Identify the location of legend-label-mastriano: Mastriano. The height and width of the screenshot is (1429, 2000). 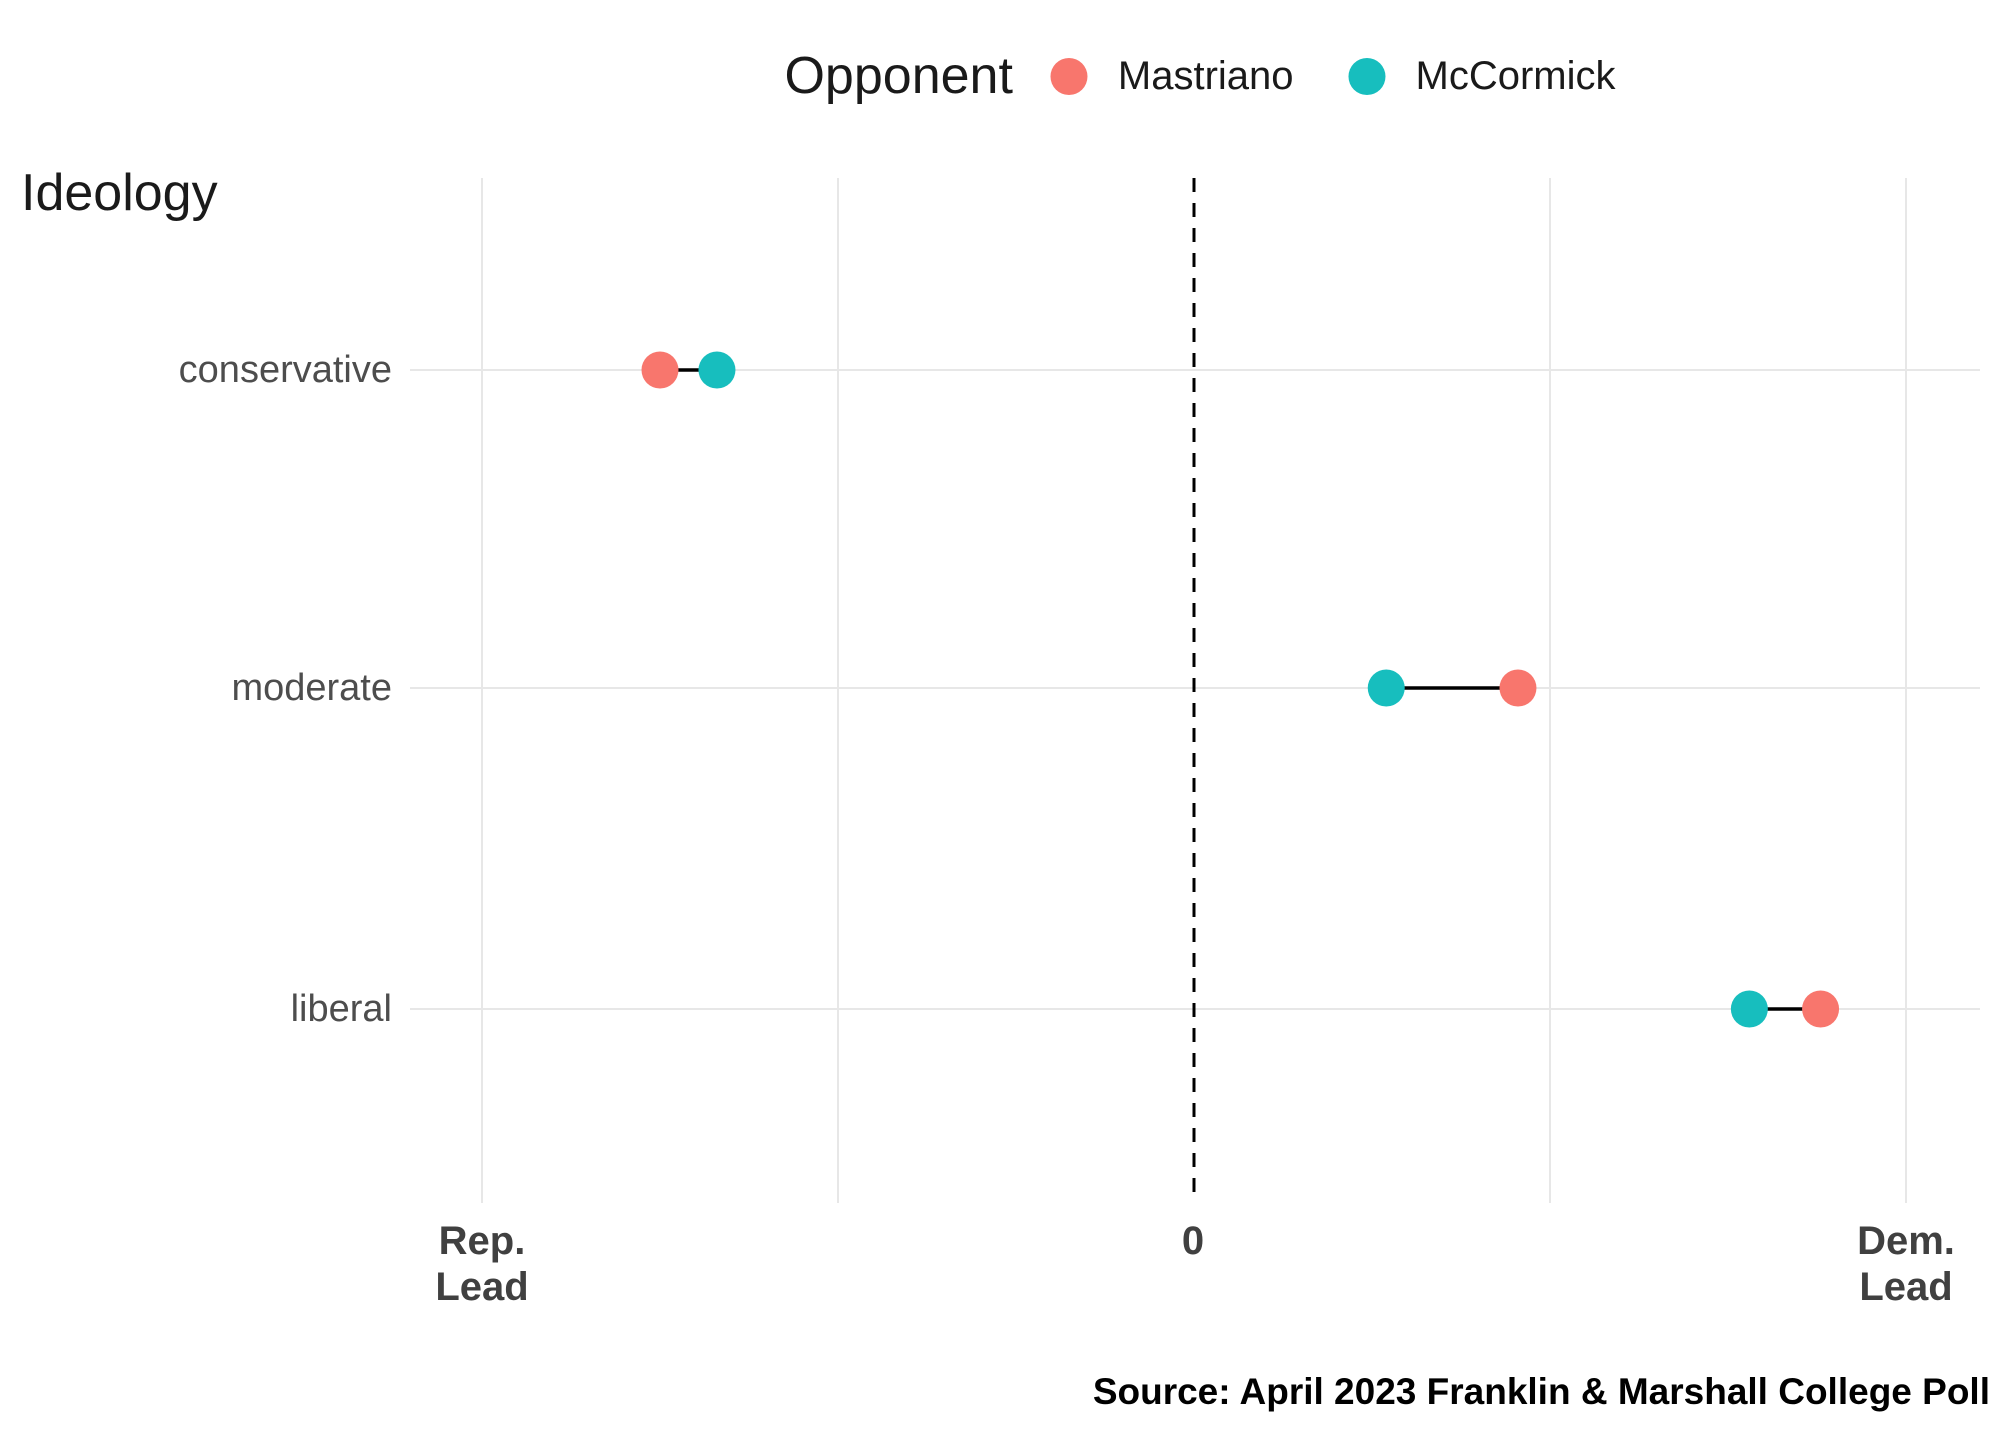
(1205, 75).